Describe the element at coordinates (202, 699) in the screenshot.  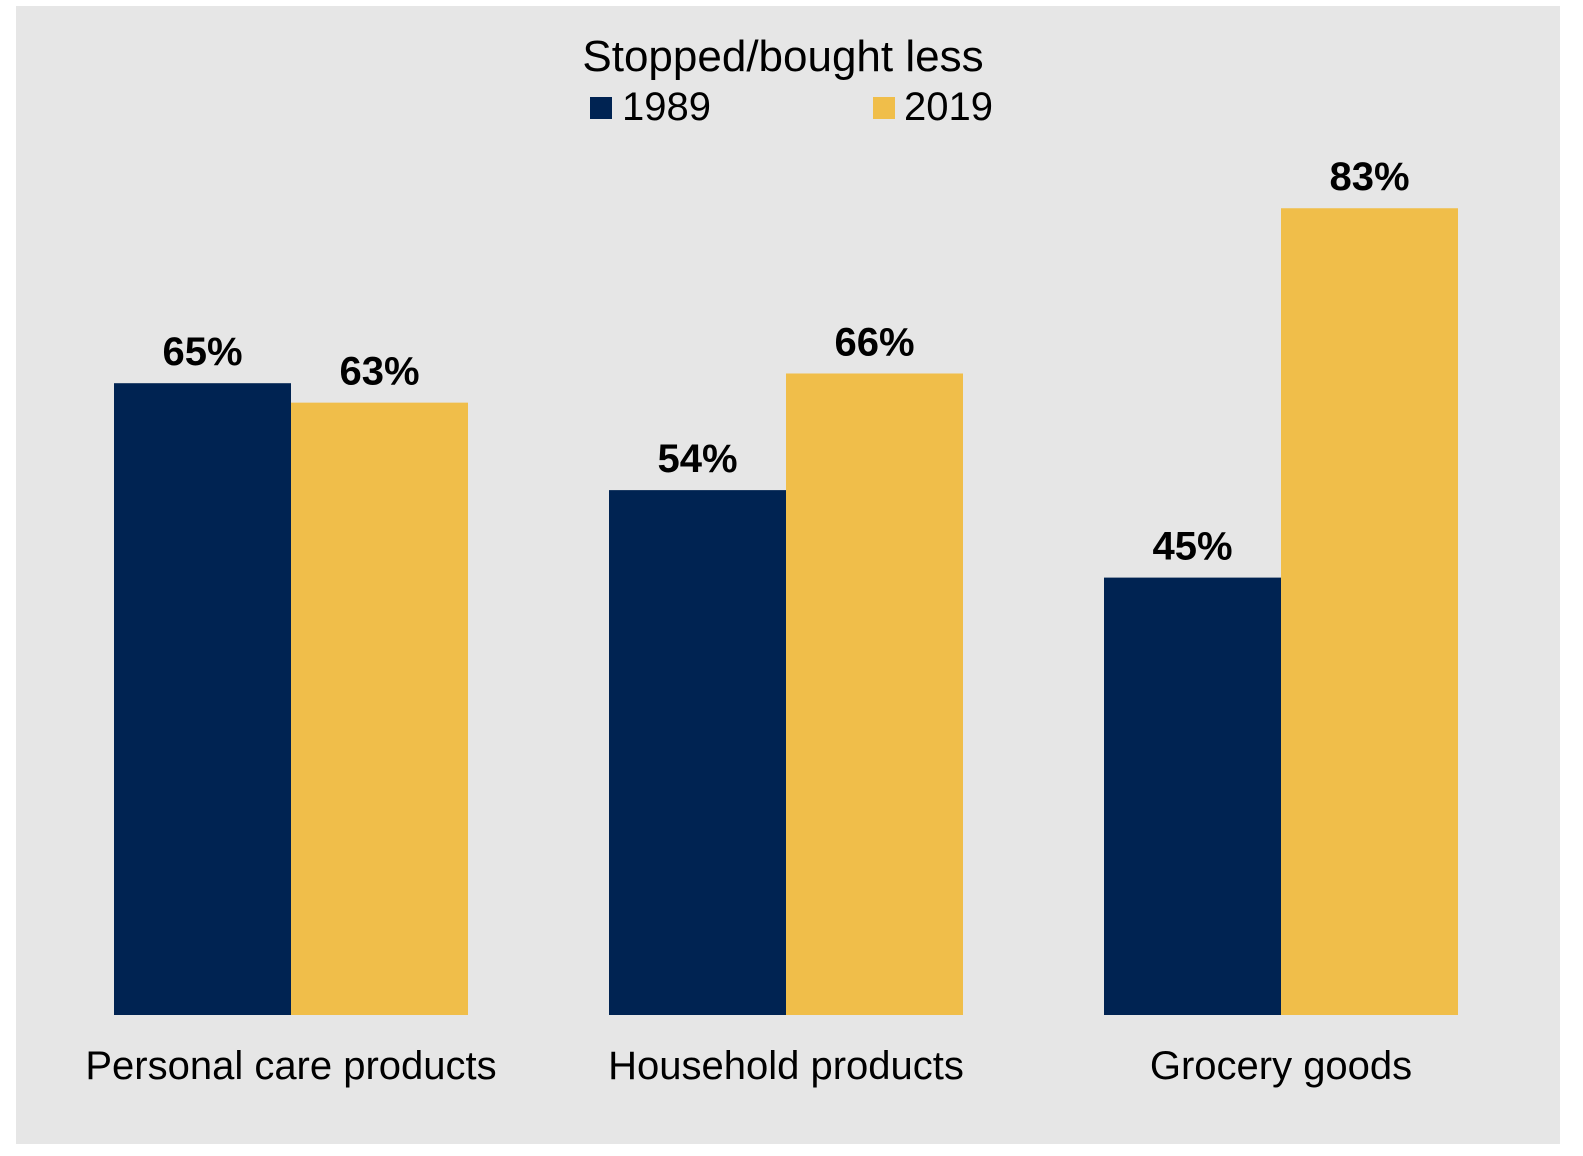
I see `bar-1989-personal-care-products` at that location.